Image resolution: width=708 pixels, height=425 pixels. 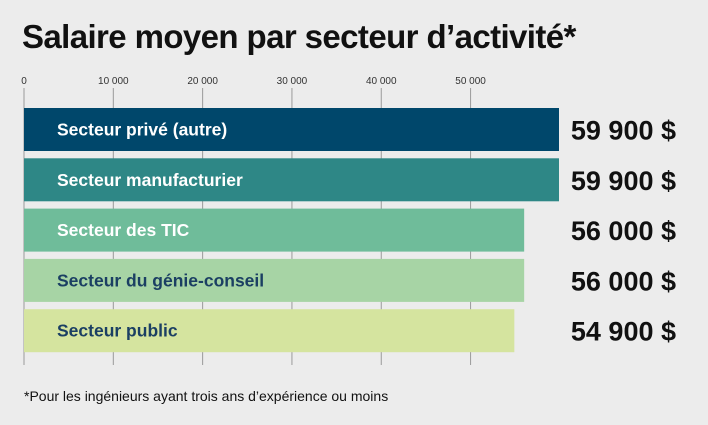 What do you see at coordinates (292, 81) in the screenshot?
I see `x-tick-label: 30 000` at bounding box center [292, 81].